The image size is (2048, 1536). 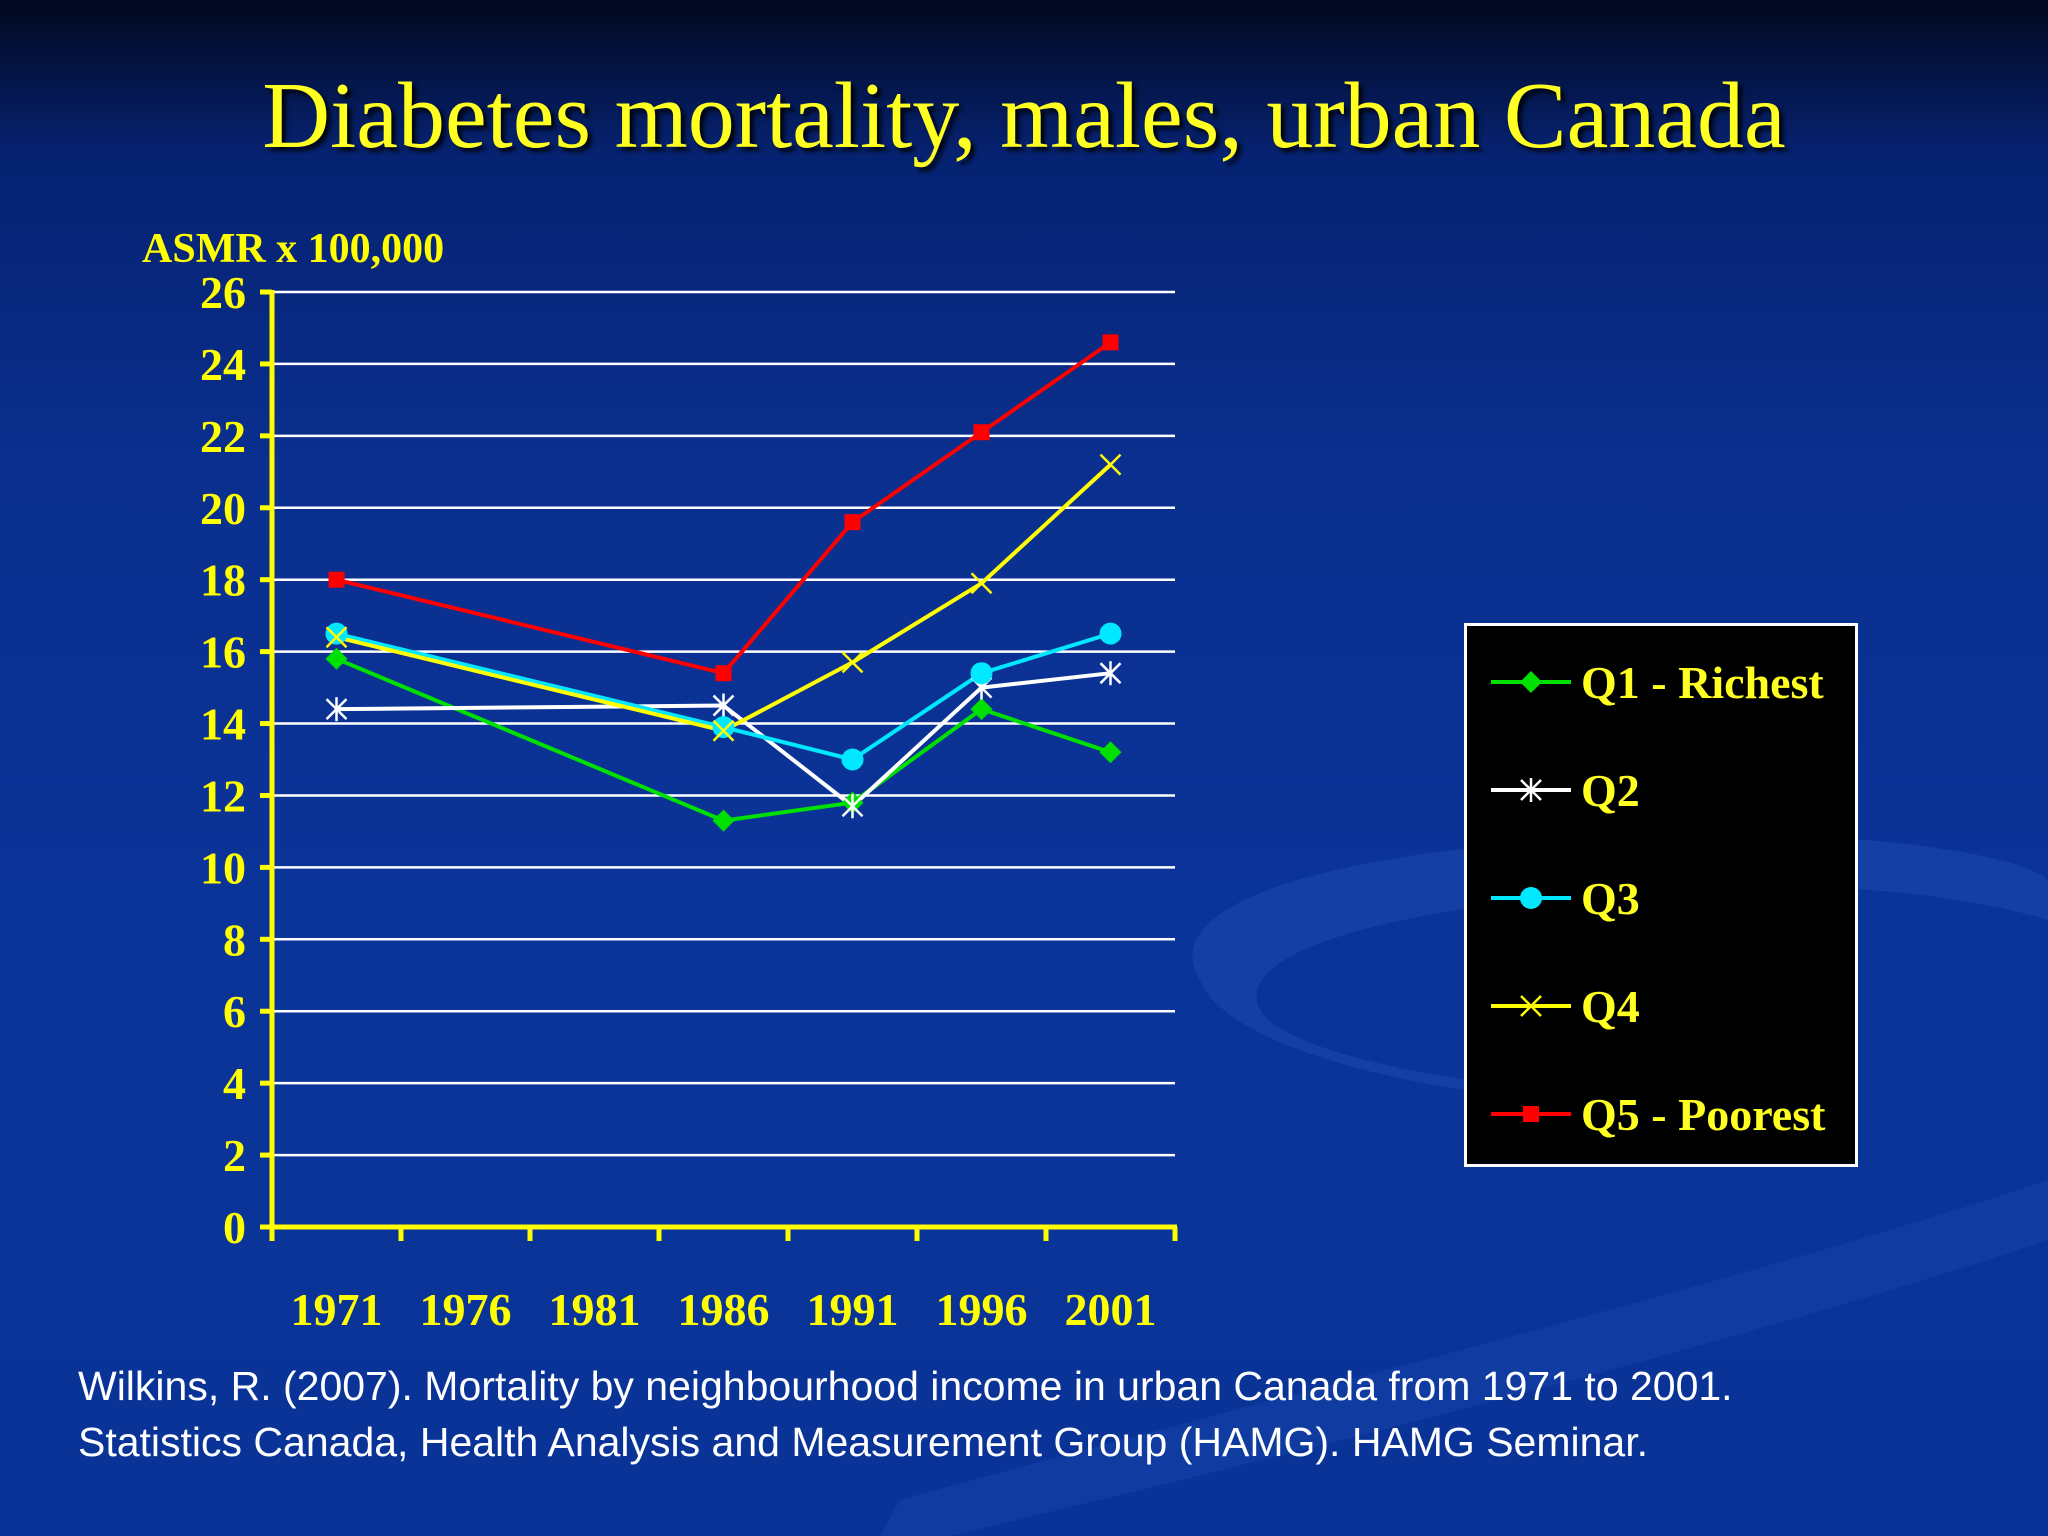 What do you see at coordinates (466, 1309) in the screenshot?
I see `x-tick-label: 1976` at bounding box center [466, 1309].